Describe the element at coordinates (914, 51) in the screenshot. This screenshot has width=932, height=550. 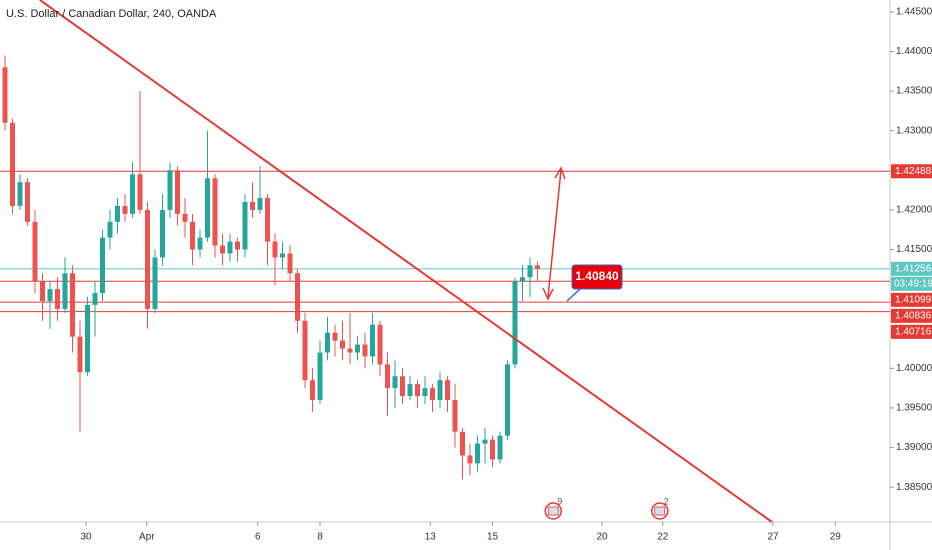
I see `y-tick-label: 1.44000` at that location.